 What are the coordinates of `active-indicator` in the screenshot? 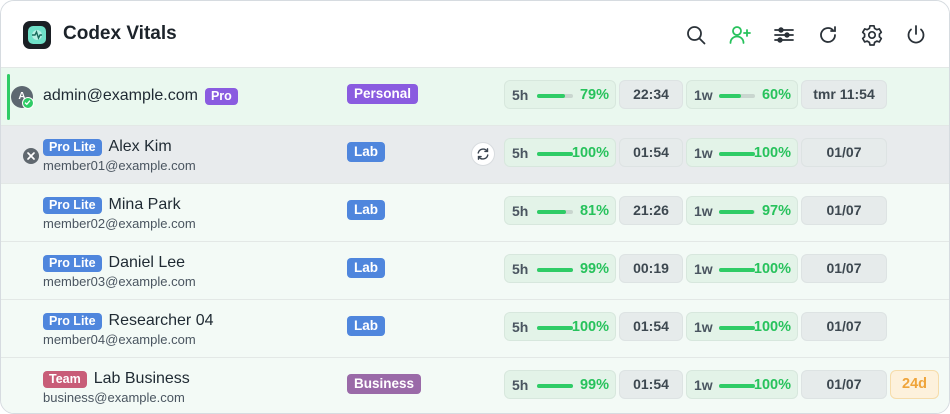 It's located at (8, 97).